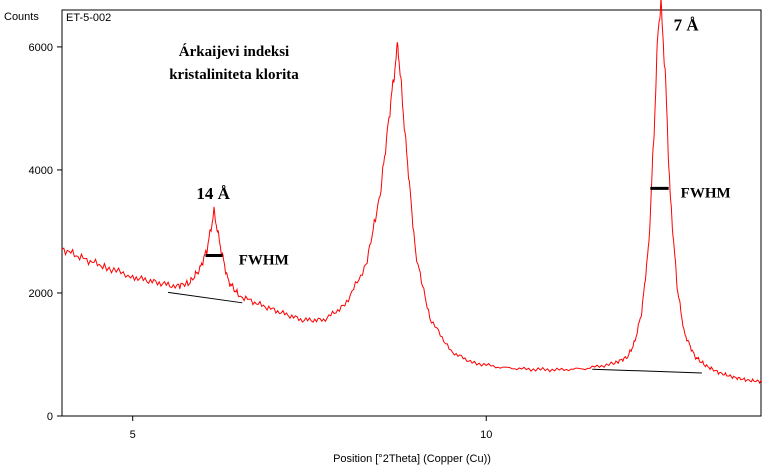  Describe the element at coordinates (133, 435) in the screenshot. I see `x-tick-label-0: 5` at that location.